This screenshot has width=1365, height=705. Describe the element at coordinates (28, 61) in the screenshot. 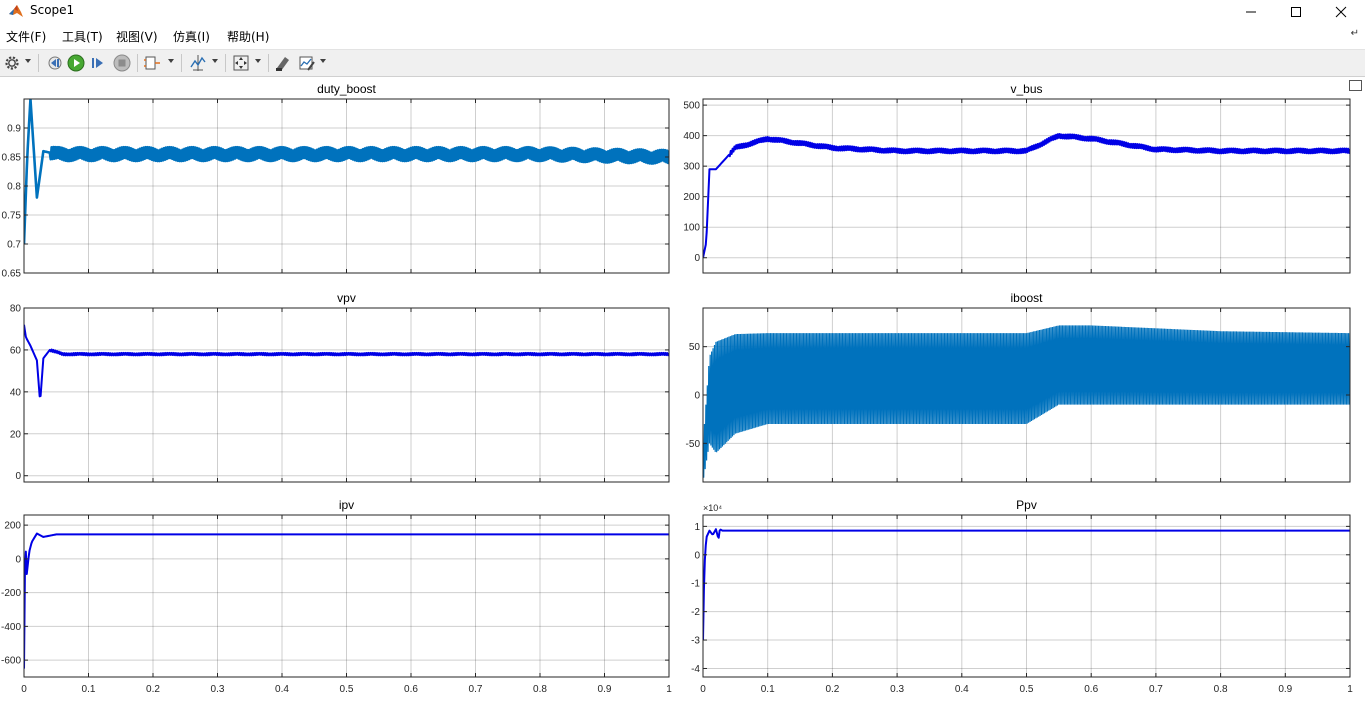

I see `settings-dropdown-icon` at that location.